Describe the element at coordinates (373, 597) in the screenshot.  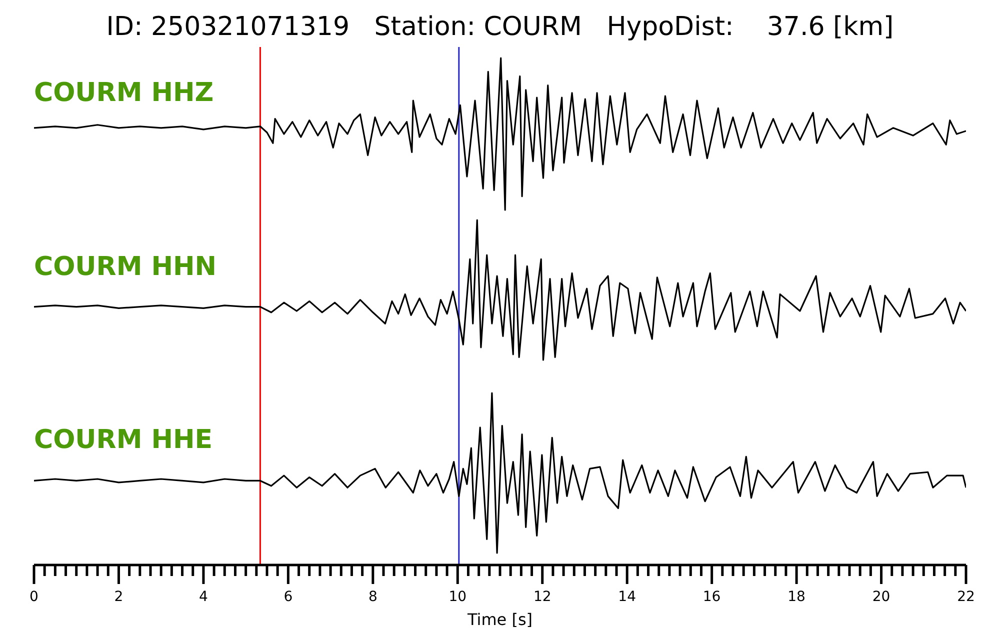
I see `x-tick-label: 8` at that location.